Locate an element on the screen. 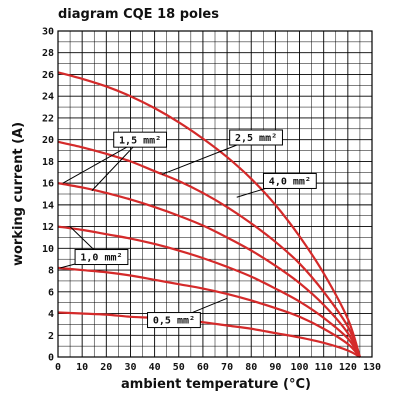 The width and height of the screenshot is (400, 400). y-tick-label: 0 is located at coordinates (51, 358).